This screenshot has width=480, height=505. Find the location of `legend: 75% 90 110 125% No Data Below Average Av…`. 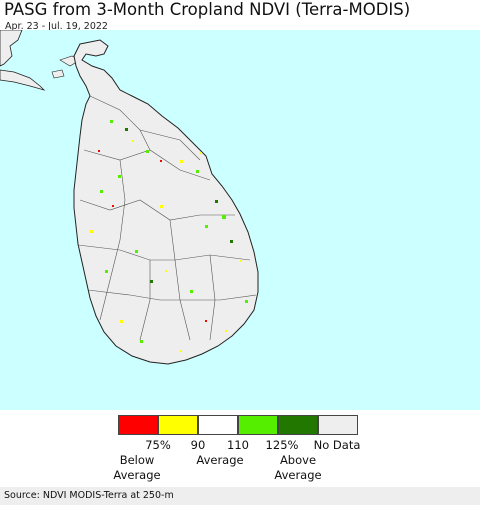

legend: 75% 90 110 125% No Data Below Average Av… is located at coordinates (240, 447).